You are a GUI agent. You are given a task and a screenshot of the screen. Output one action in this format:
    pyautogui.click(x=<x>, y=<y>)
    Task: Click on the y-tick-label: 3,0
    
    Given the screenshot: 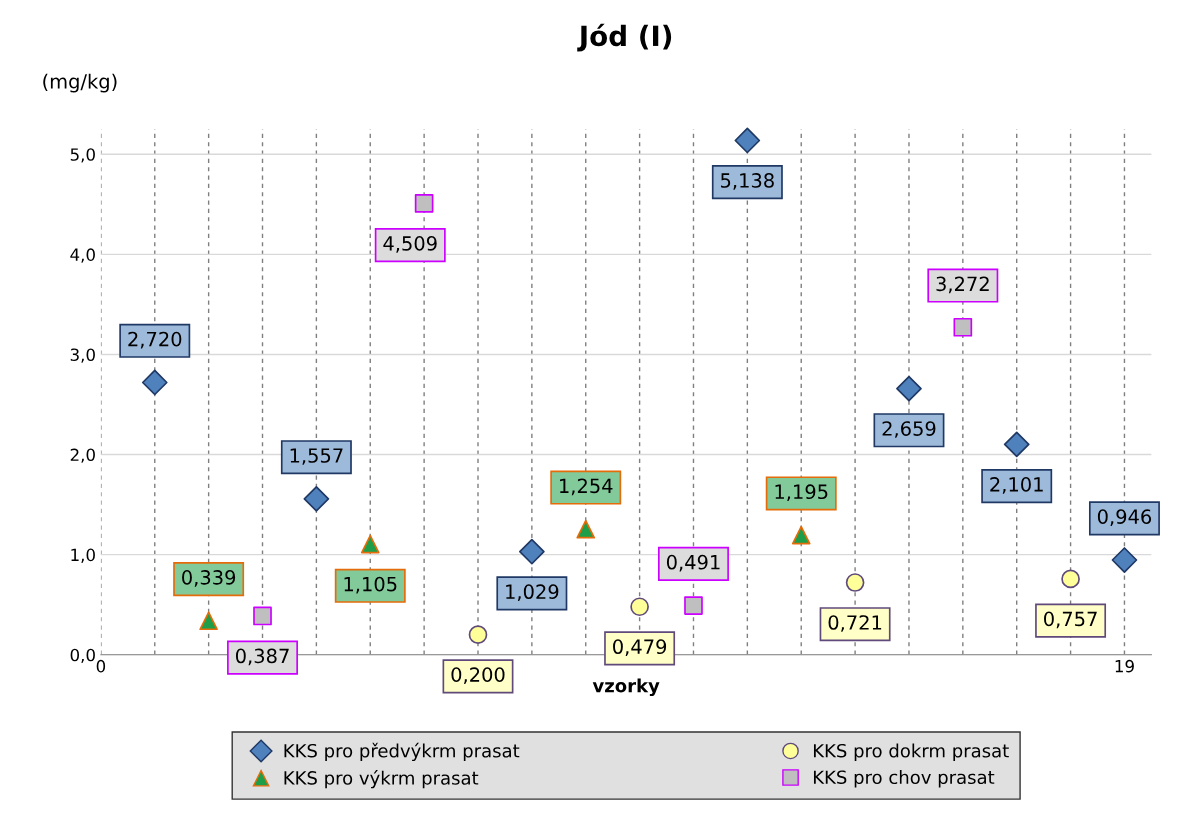 What is the action you would take?
    pyautogui.click(x=82, y=355)
    